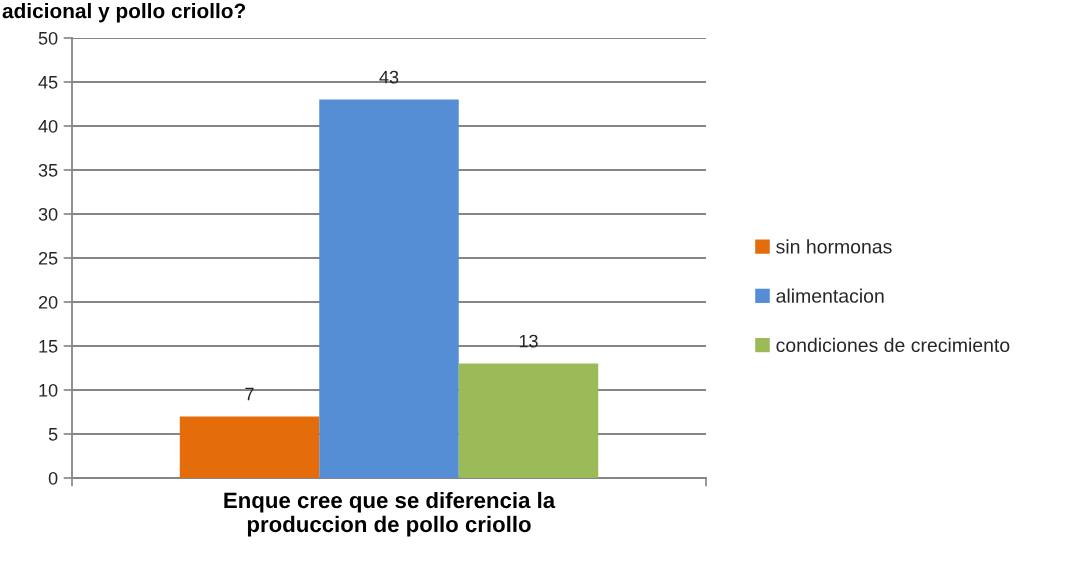 This screenshot has height=582, width=1089. What do you see at coordinates (48, 346) in the screenshot?
I see `y-tick-label: 15` at bounding box center [48, 346].